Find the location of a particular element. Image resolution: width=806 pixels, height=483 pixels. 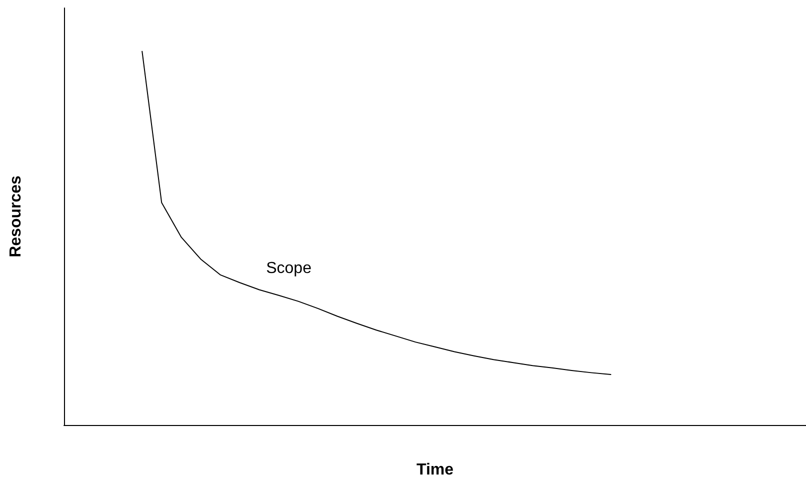

series-label: Scope is located at coordinates (289, 268).